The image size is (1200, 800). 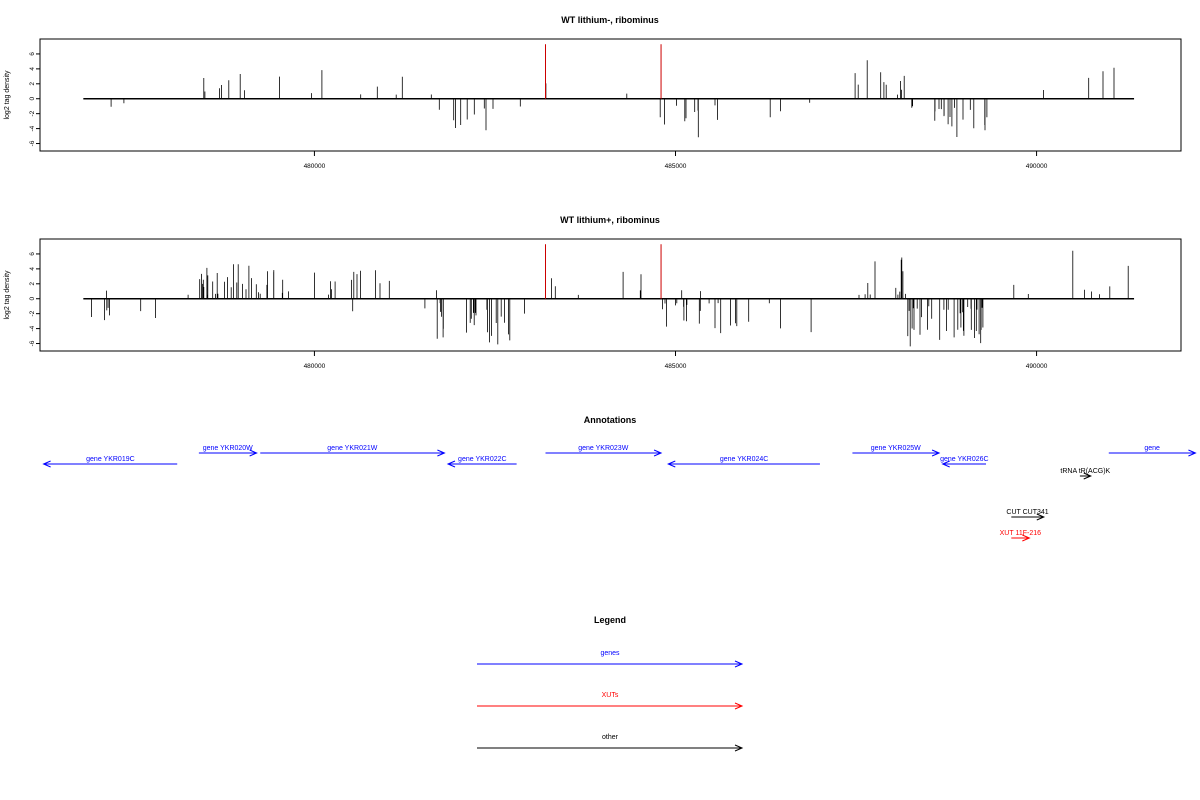 I want to click on feature-label: gene YKR022C, so click(x=482, y=459).